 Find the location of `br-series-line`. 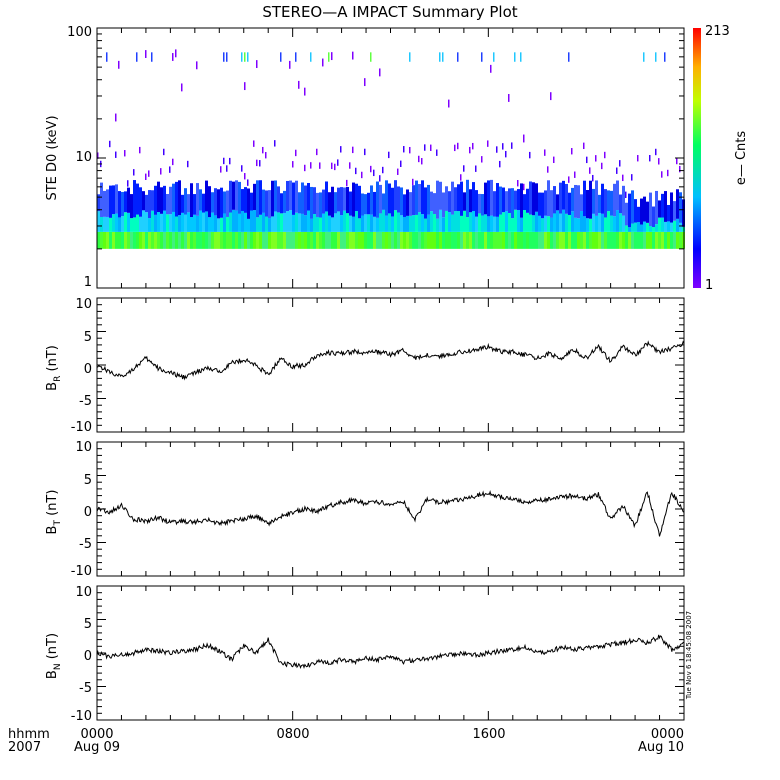

br-series-line is located at coordinates (390, 360).